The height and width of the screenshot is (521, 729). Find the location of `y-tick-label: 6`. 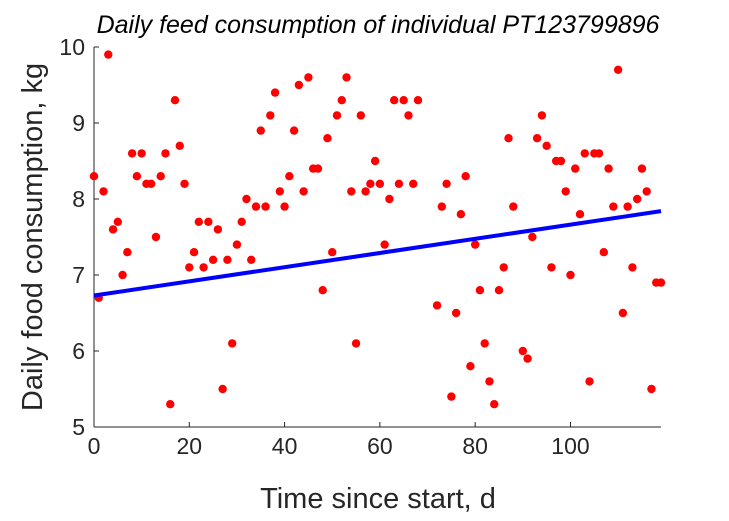

y-tick-label: 6 is located at coordinates (78, 351).